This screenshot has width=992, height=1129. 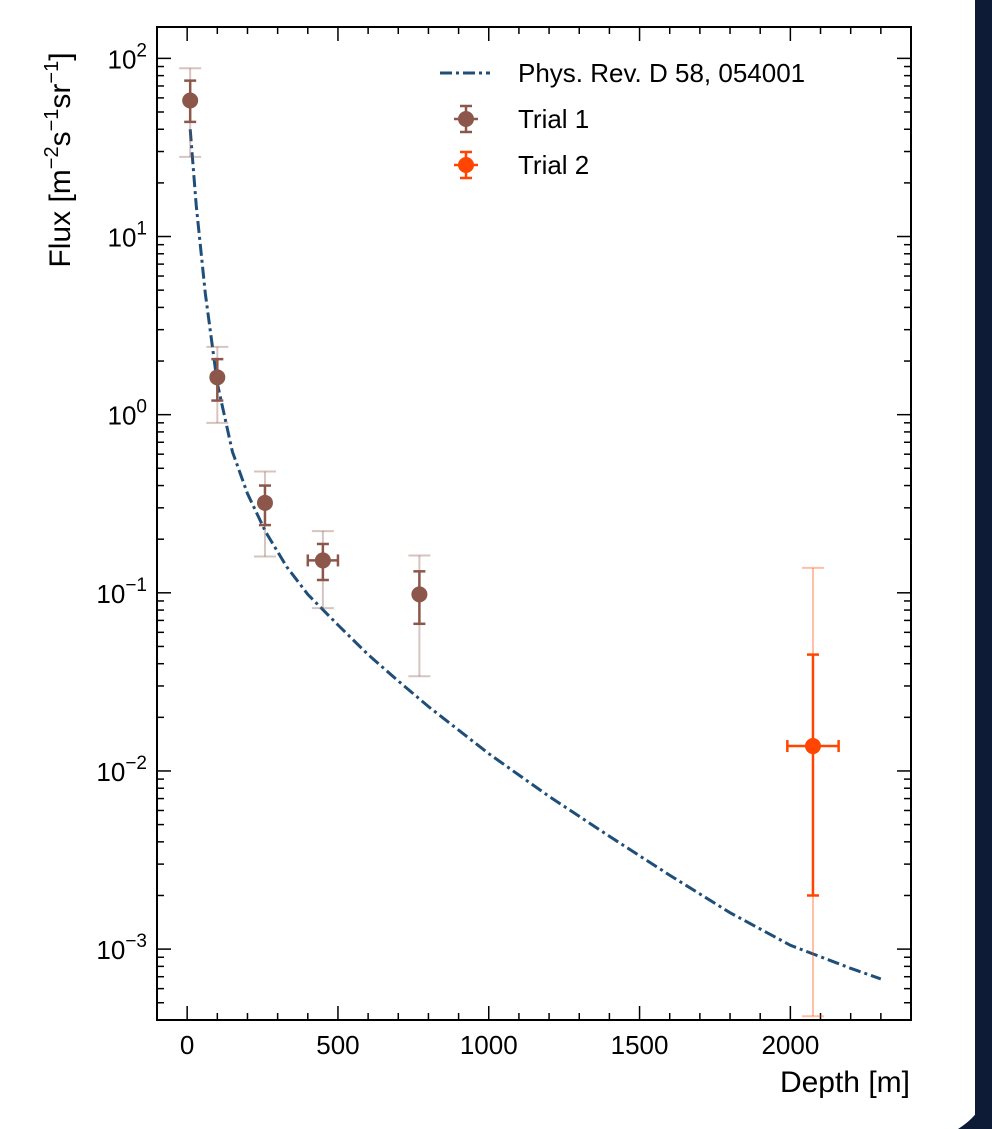 What do you see at coordinates (553, 119) in the screenshot?
I see `legend-label: Trial 1` at bounding box center [553, 119].